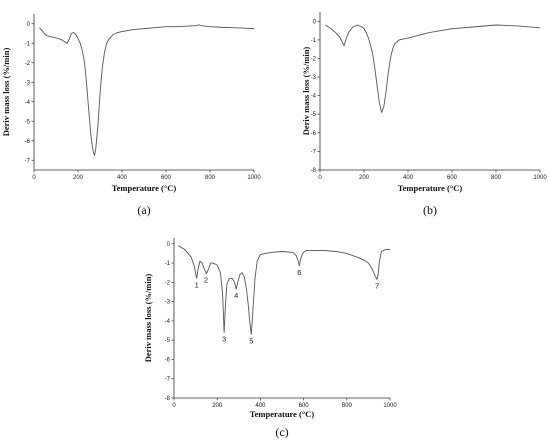 This screenshot has height=441, width=550. I want to click on panel-label: (a), so click(143, 210).